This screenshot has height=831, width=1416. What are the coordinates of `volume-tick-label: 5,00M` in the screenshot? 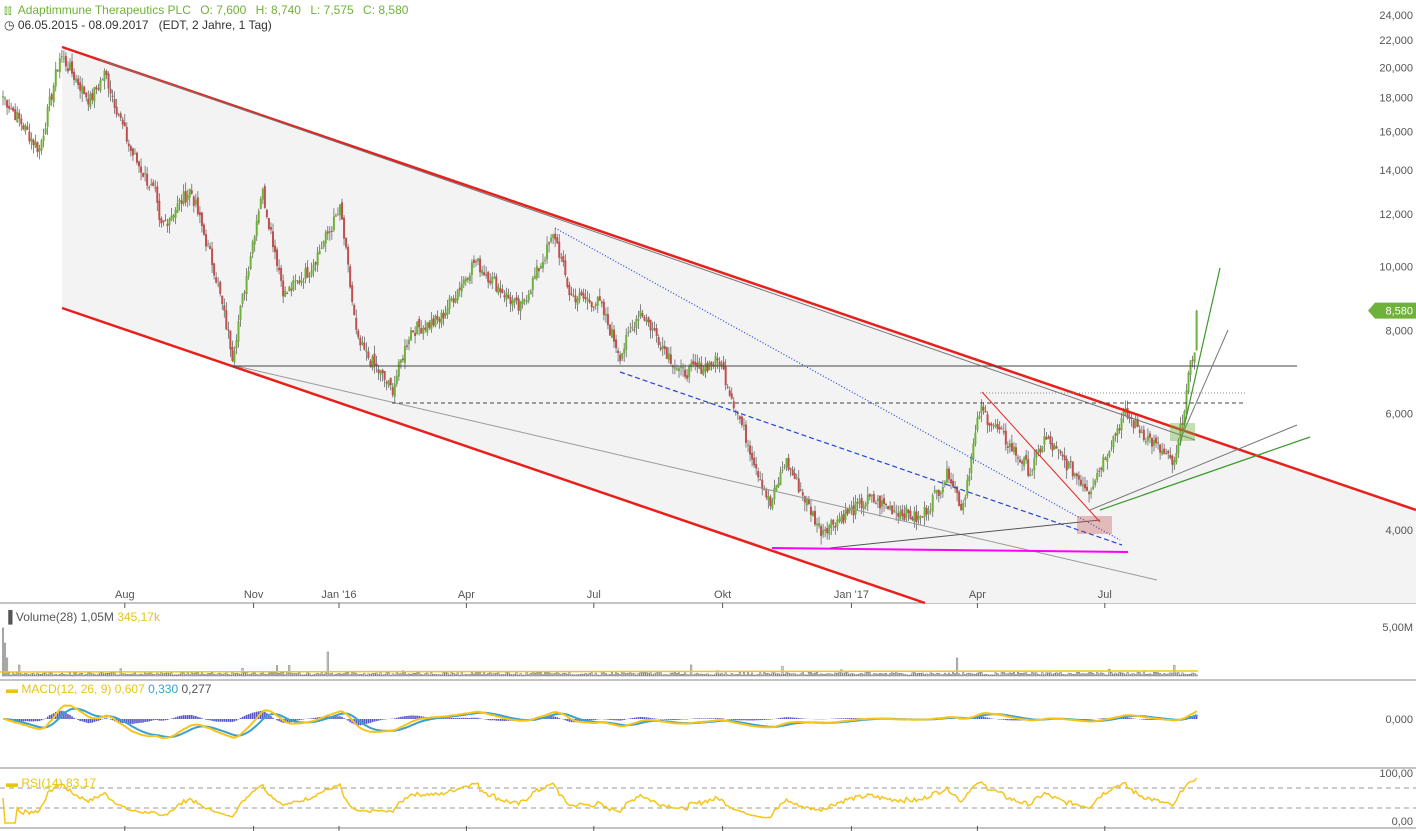 It's located at (1397, 628).